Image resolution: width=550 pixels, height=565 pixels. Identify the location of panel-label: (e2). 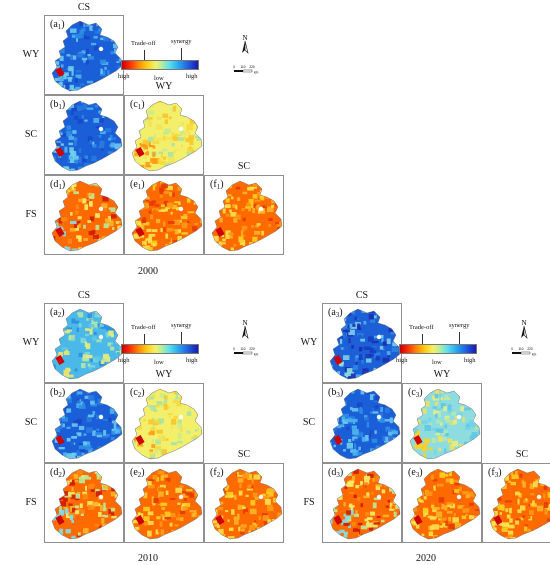
(137, 473).